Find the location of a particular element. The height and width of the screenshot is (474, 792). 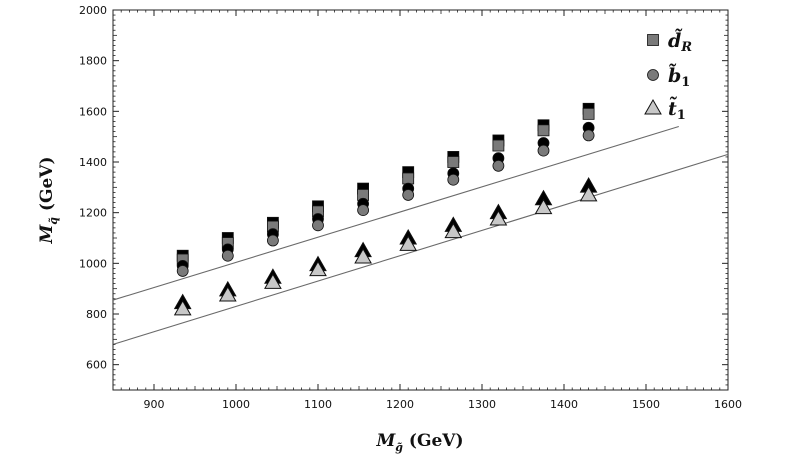

y-tick-label: 1600 is located at coordinates (93, 111).